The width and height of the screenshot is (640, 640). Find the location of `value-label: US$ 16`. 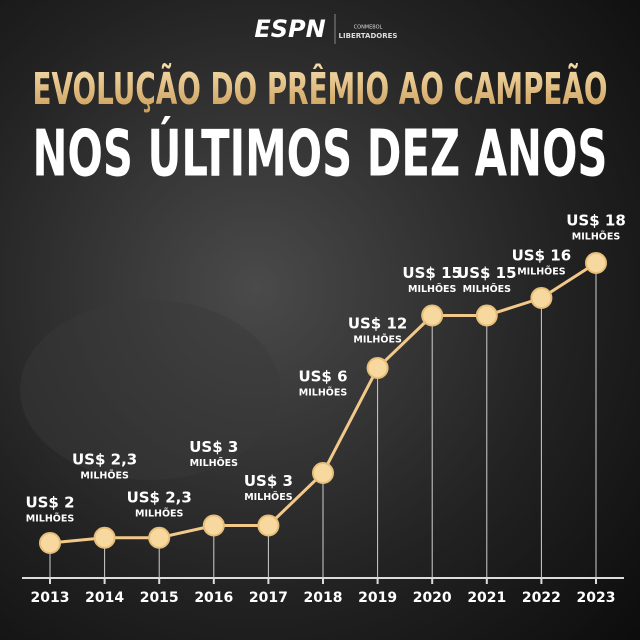

value-label: US$ 16 is located at coordinates (542, 256).